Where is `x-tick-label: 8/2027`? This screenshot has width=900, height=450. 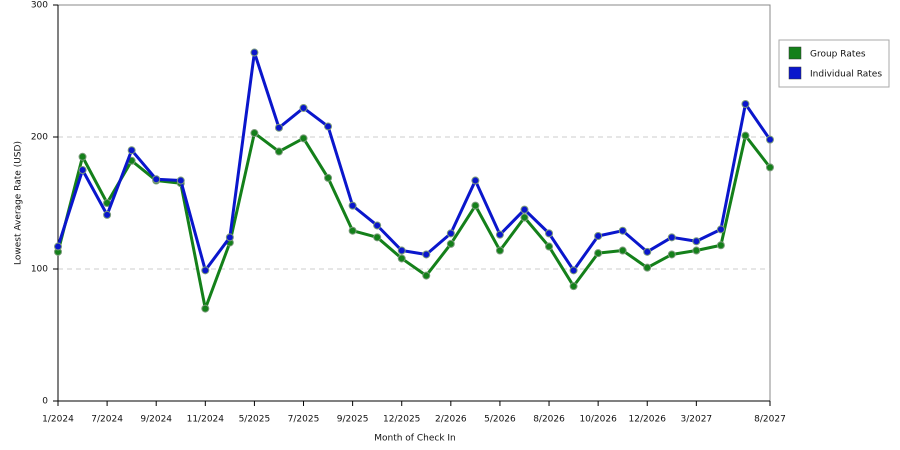
x-tick-label: 8/2027 is located at coordinates (770, 420).